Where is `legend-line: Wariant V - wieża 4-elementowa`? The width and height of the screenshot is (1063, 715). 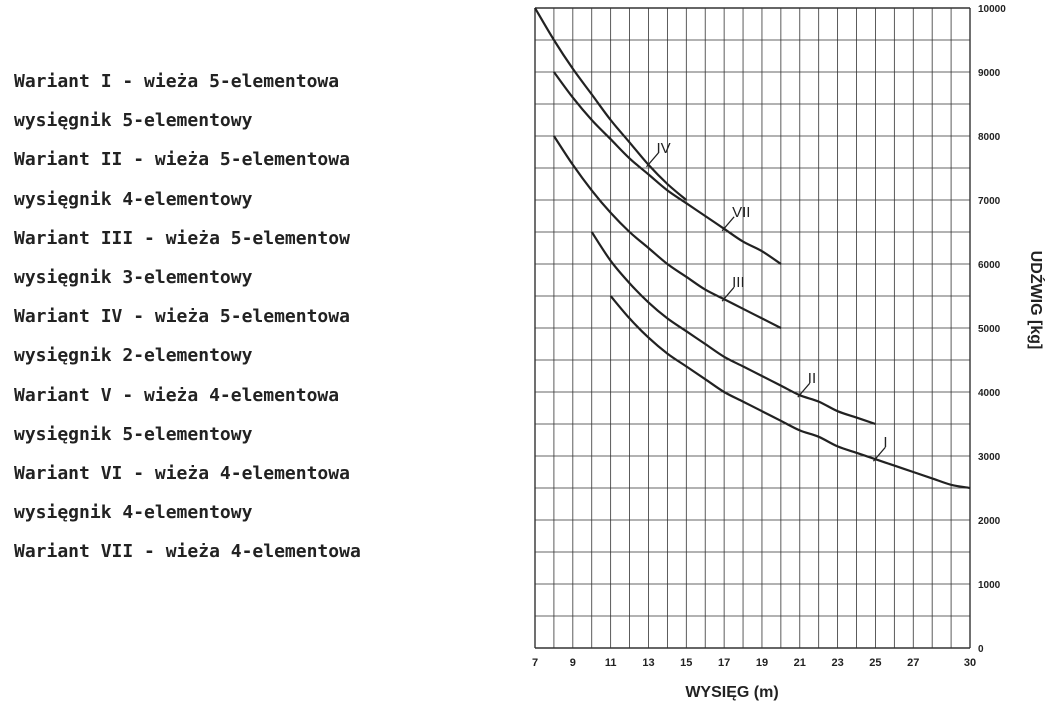
legend-line: Wariant V - wieża 4-elementowa is located at coordinates (177, 395).